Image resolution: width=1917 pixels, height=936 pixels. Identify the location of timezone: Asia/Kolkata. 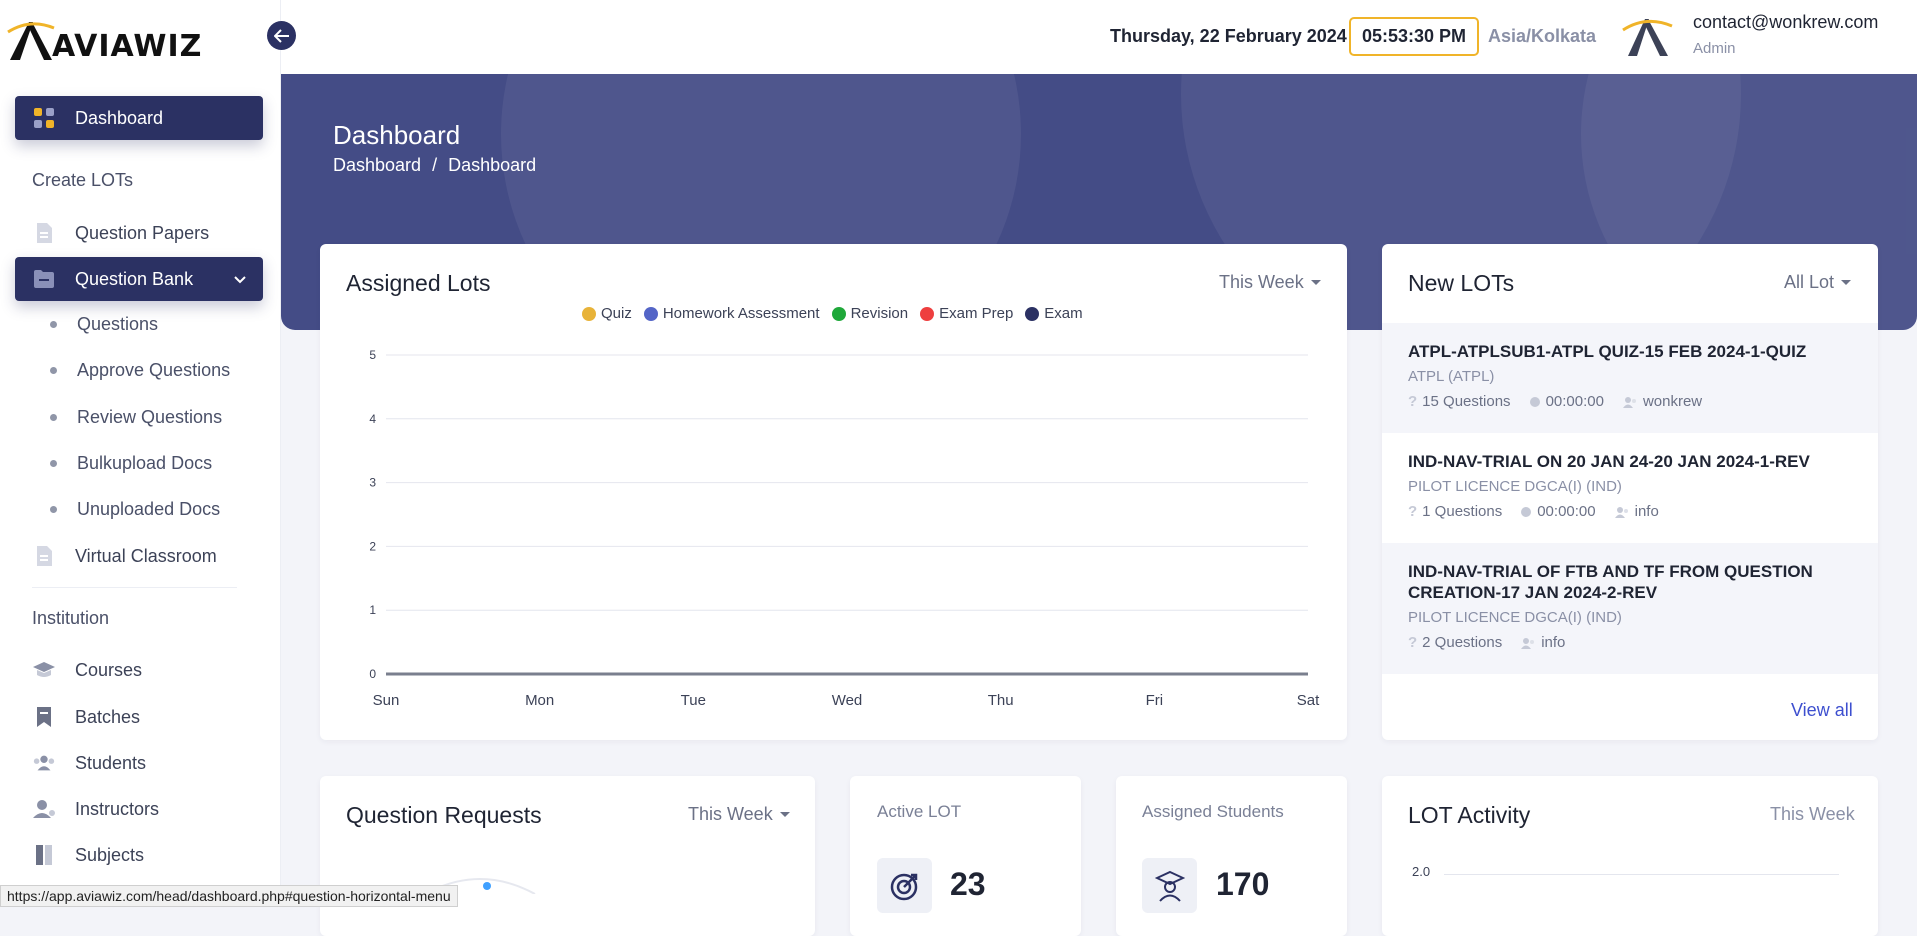
(1542, 36).